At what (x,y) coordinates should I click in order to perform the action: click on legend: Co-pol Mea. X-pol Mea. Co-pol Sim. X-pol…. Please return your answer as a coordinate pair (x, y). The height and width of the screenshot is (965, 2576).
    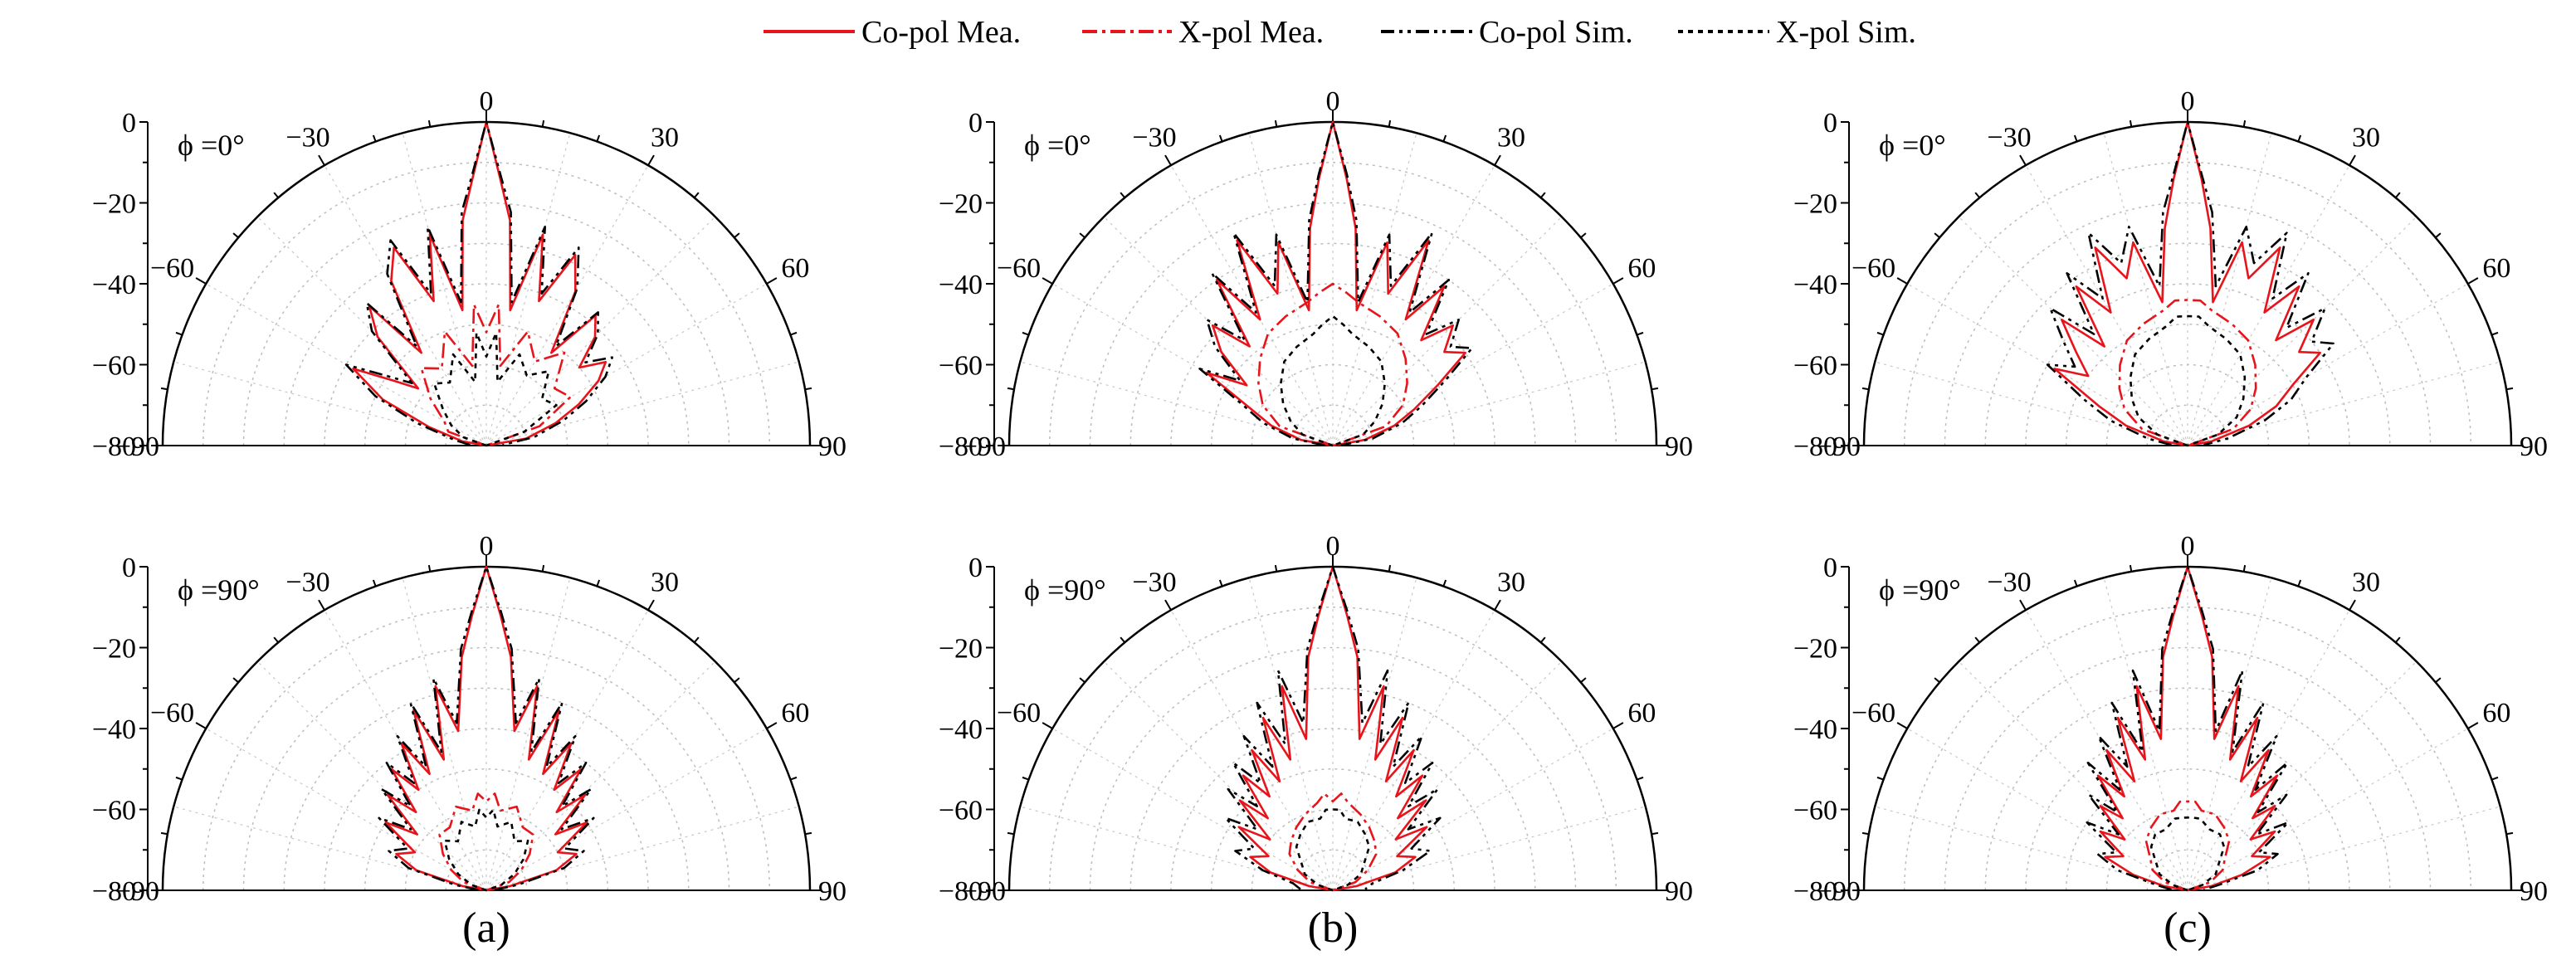
    Looking at the image, I should click on (1340, 32).